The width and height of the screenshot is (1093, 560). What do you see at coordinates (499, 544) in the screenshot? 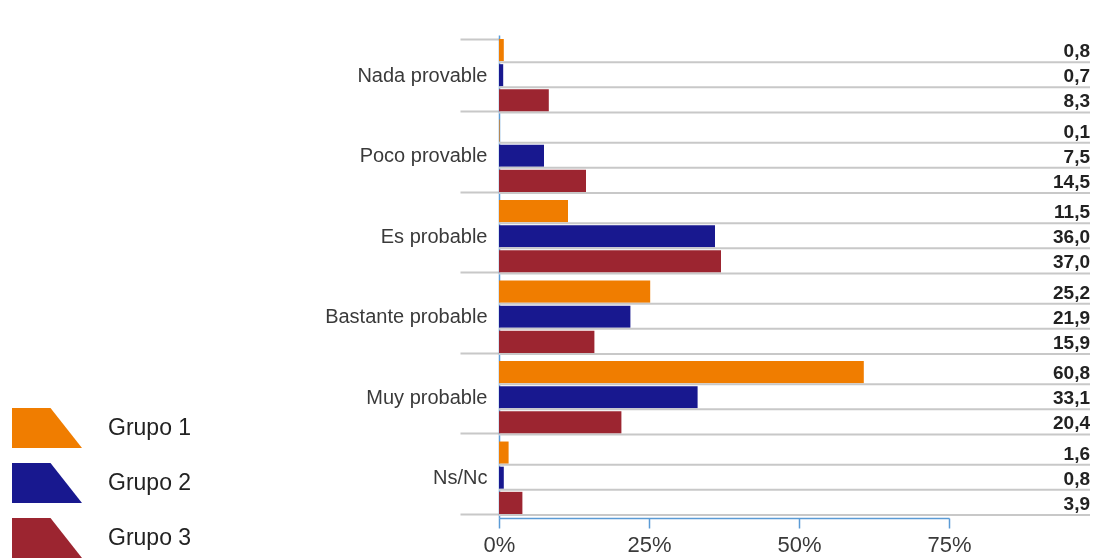
I see `x-tick-label: 0%` at bounding box center [499, 544].